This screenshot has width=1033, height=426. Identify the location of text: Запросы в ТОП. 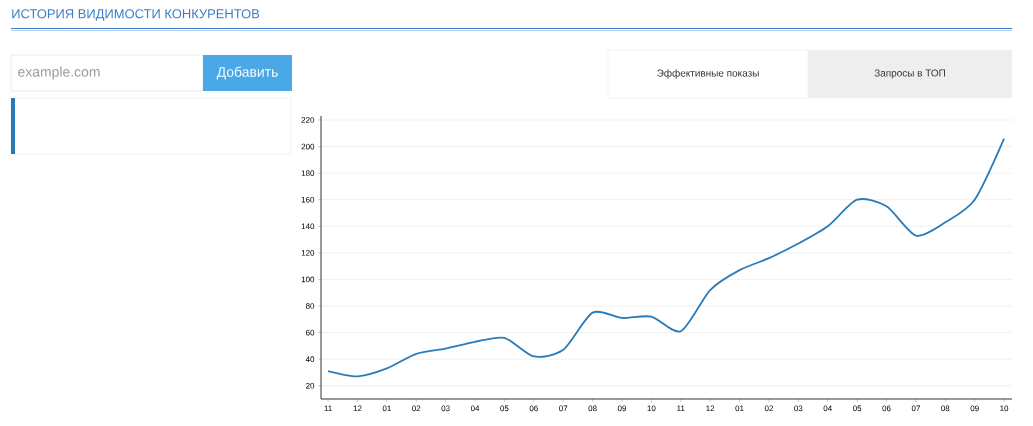
(909, 74).